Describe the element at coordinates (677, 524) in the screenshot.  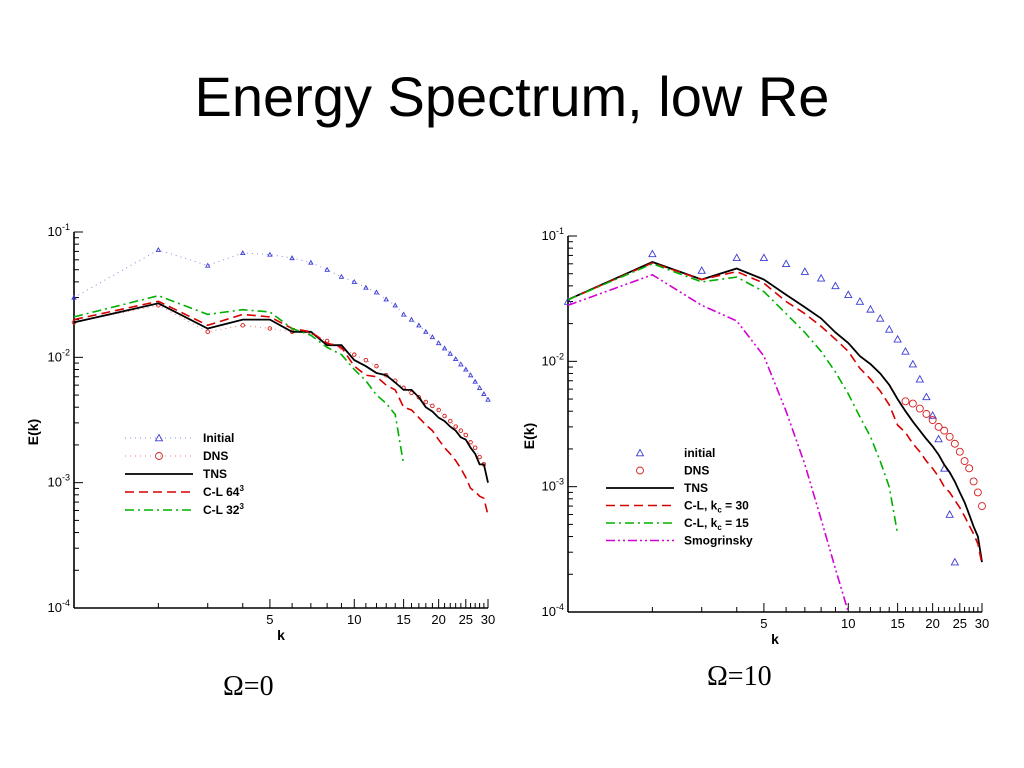
I see `legend-item-cl_coarse: C-L, kc = 15` at that location.